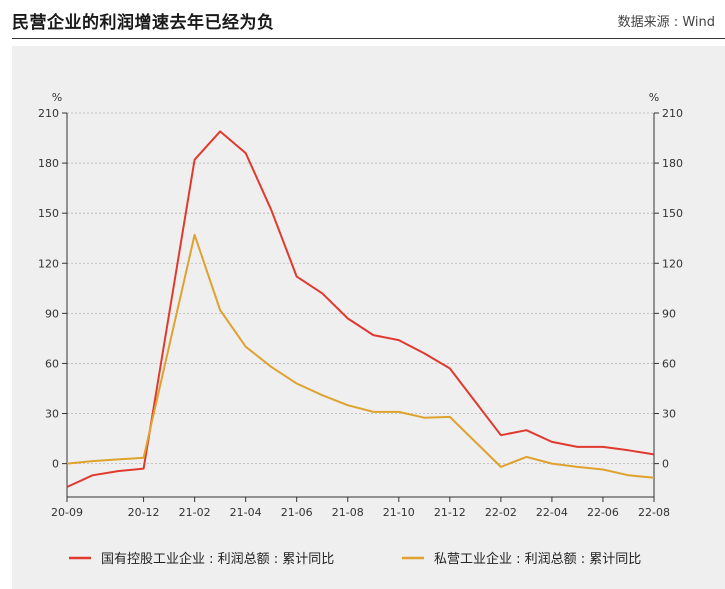 This screenshot has height=589, width=725. Describe the element at coordinates (552, 512) in the screenshot. I see `x-tick-label: 22-04` at that location.